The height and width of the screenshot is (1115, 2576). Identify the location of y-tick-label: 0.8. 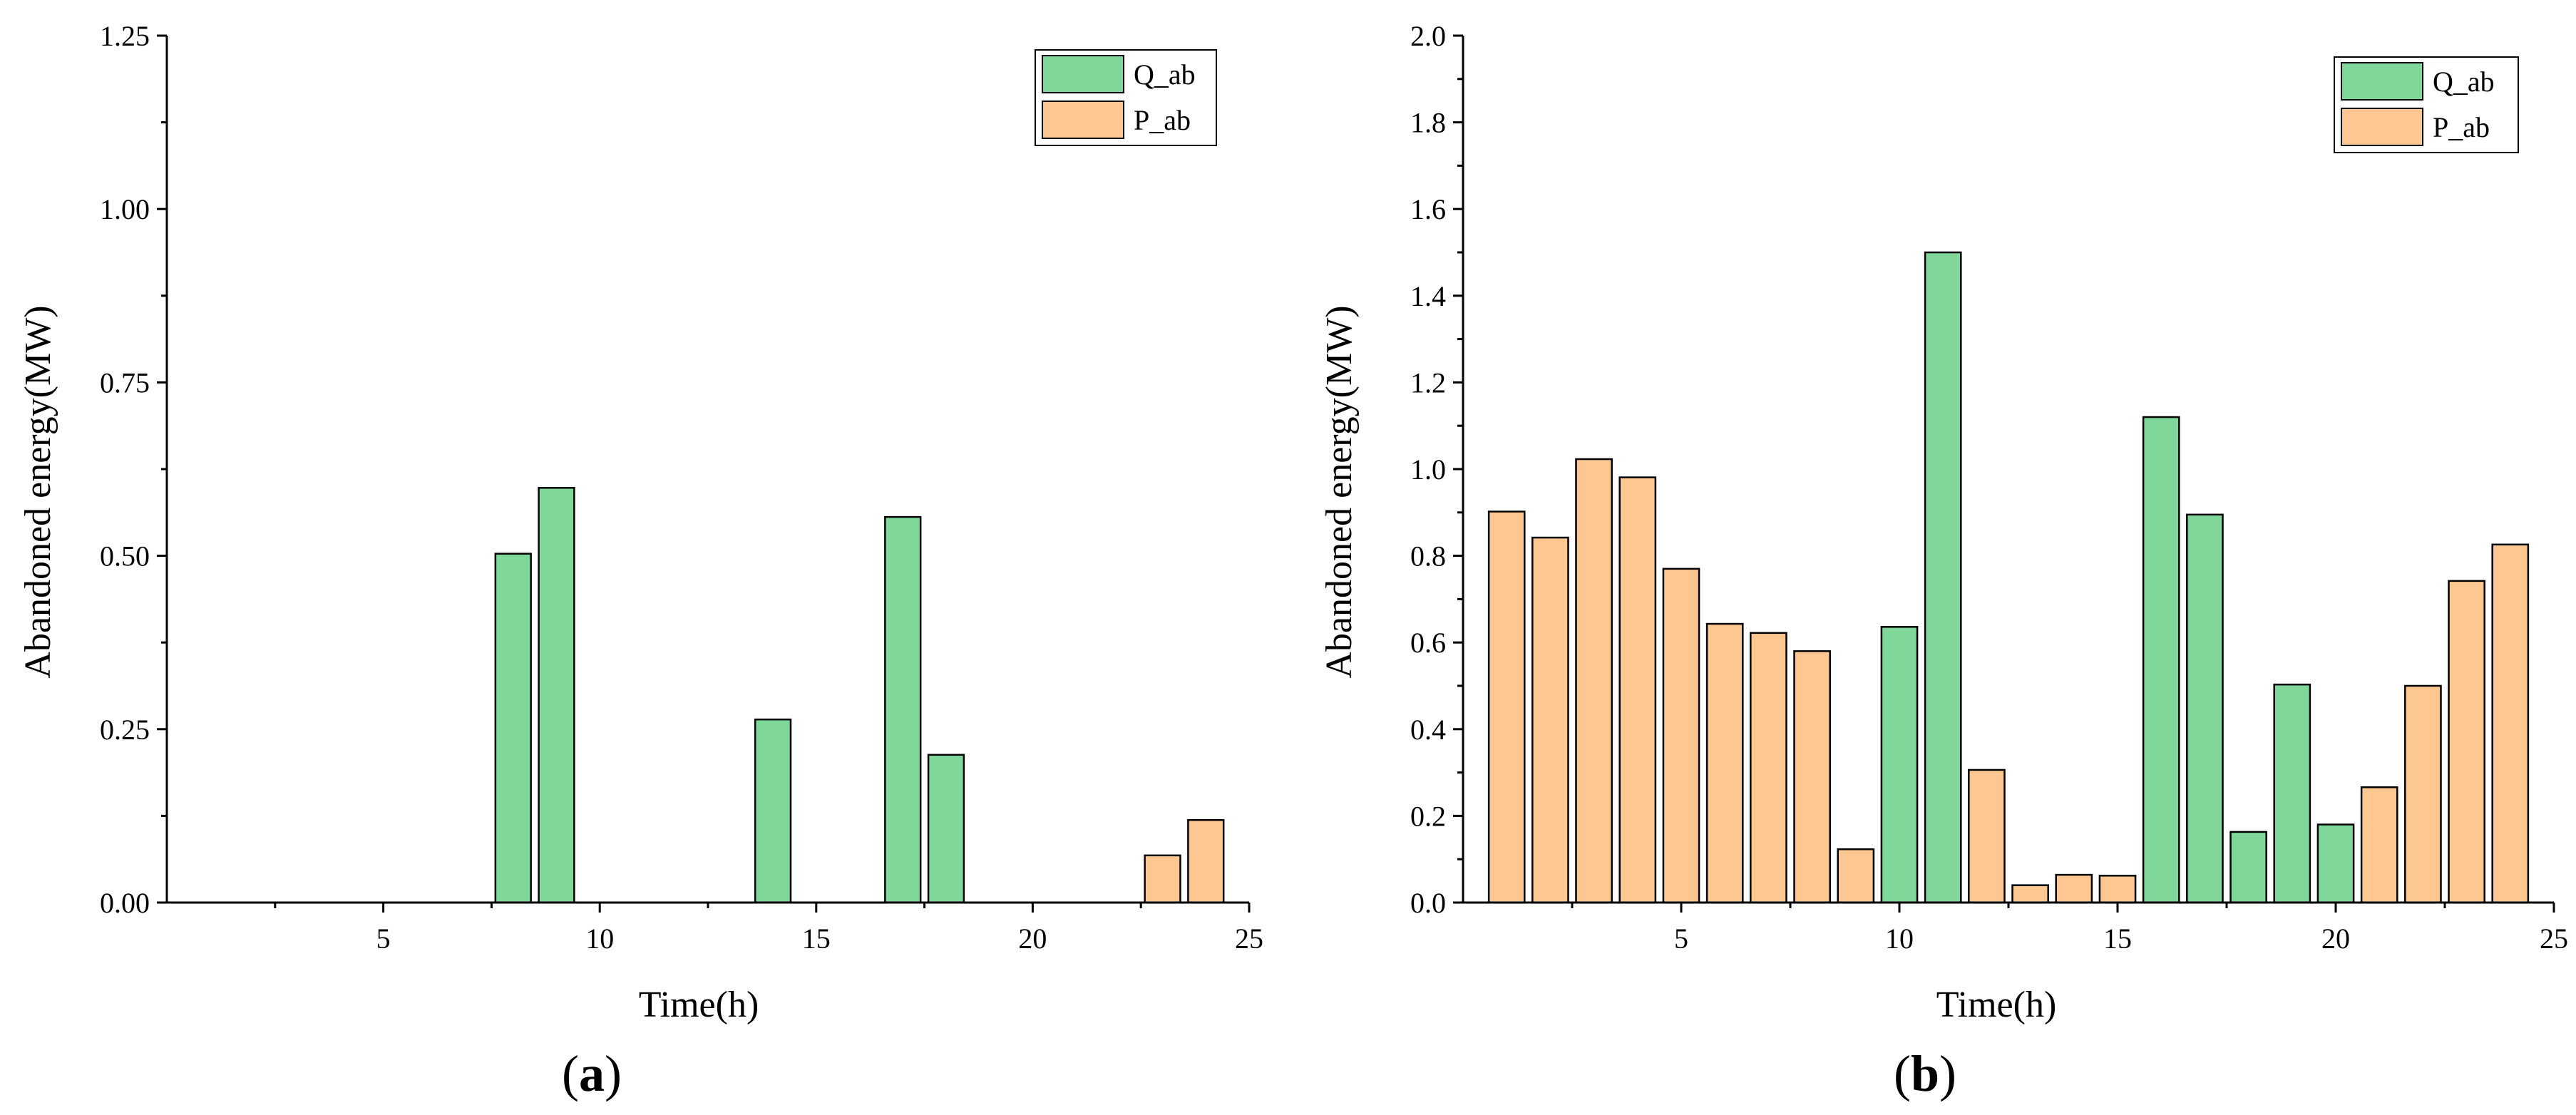
(1428, 556).